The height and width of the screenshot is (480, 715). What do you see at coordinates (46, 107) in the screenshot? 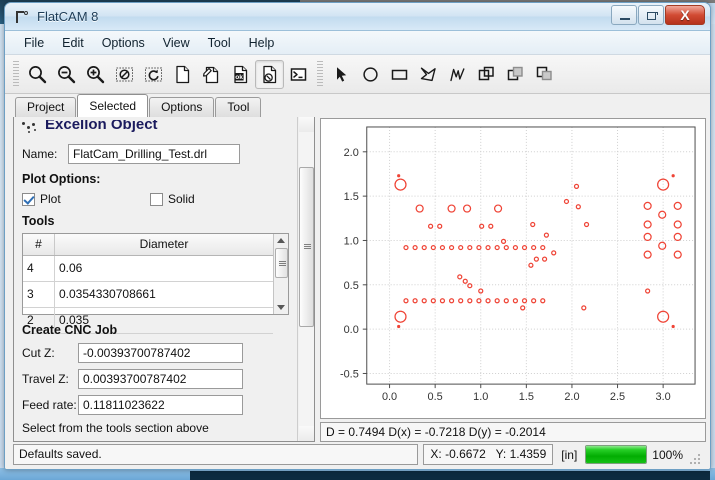
I see `tab-project: Project` at bounding box center [46, 107].